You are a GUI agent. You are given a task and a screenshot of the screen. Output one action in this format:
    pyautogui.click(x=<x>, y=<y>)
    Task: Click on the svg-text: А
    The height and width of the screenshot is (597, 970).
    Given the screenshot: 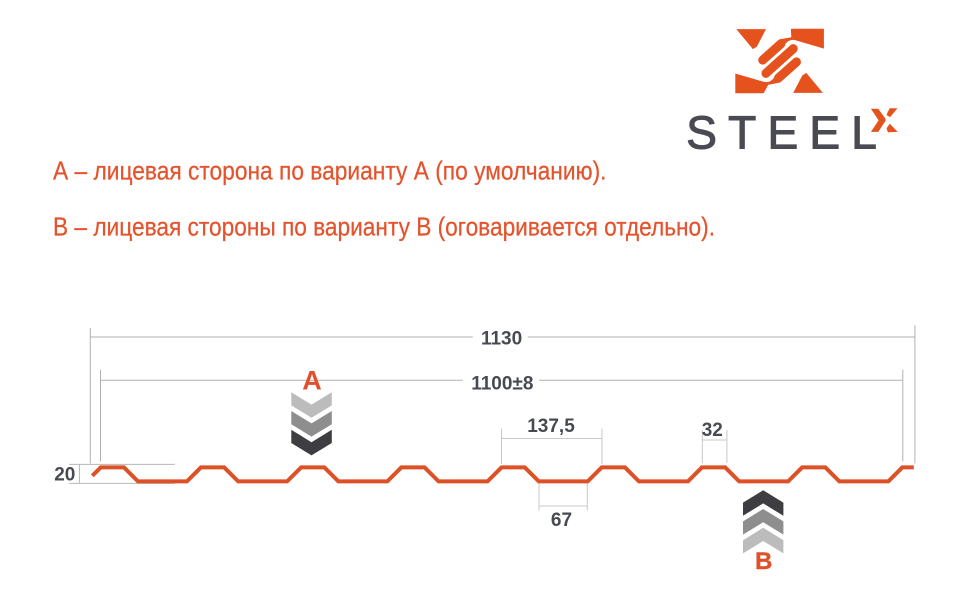 What is the action you would take?
    pyautogui.click(x=312, y=381)
    